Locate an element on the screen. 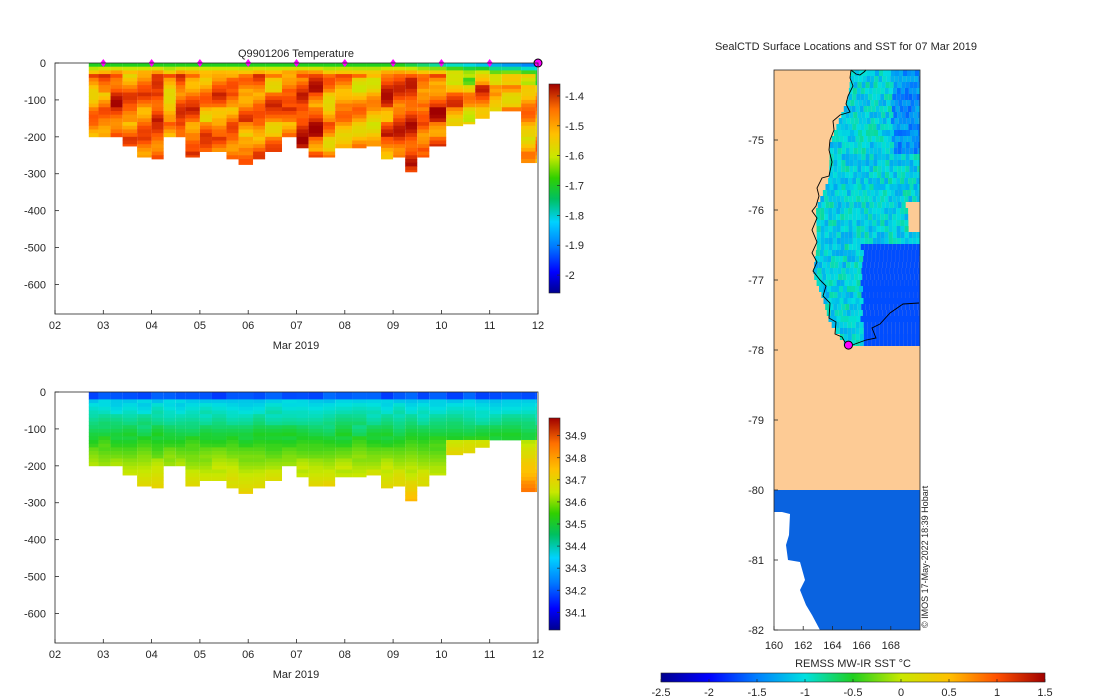  x-tick-label: 12 is located at coordinates (538, 655).